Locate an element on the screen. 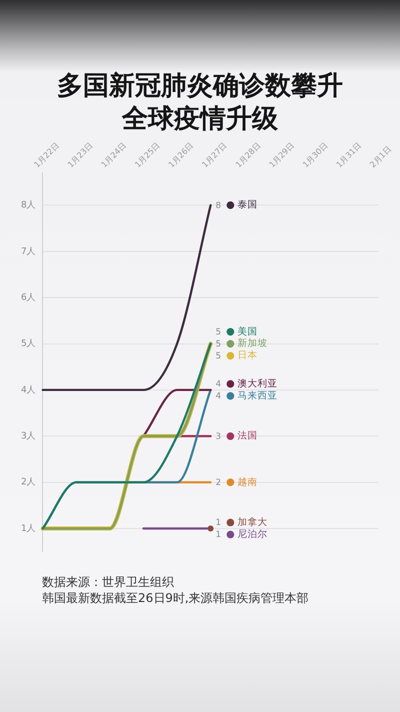  y-tick-label: 3人 is located at coordinates (28, 436).